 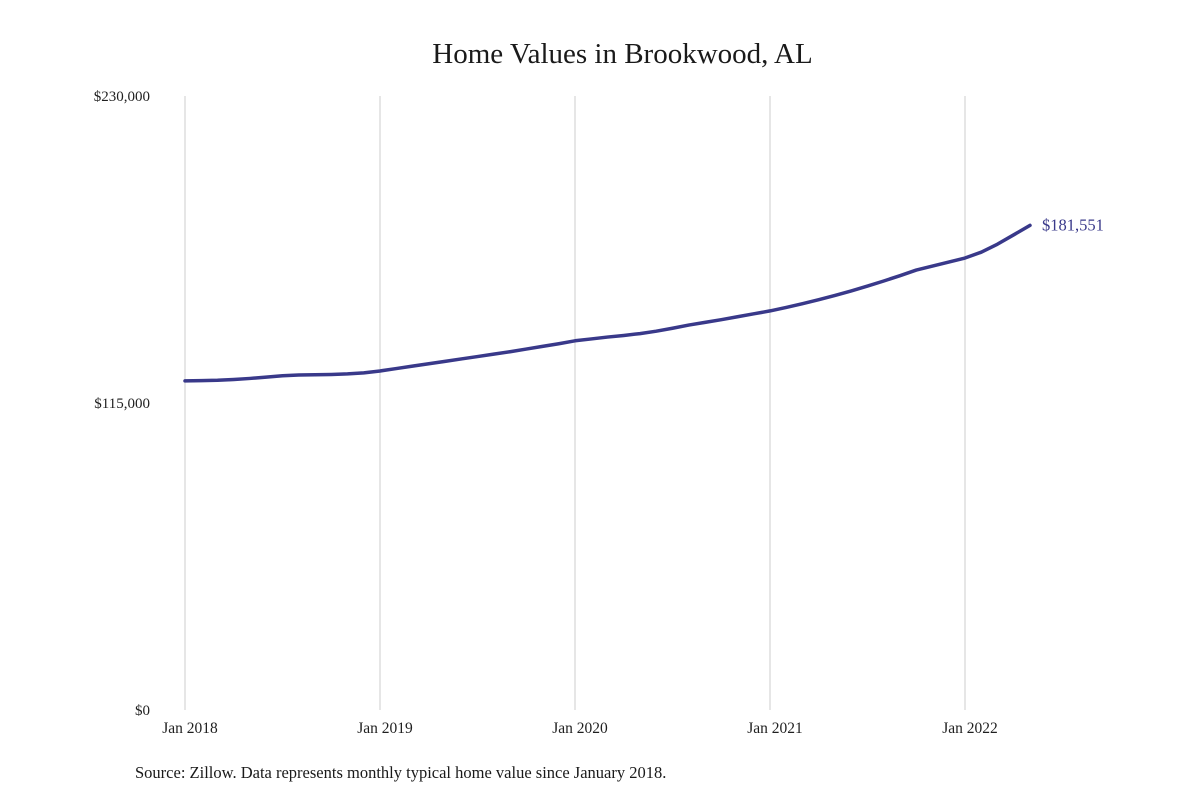 What do you see at coordinates (1073, 224) in the screenshot?
I see `end-value-label: $181,551` at bounding box center [1073, 224].